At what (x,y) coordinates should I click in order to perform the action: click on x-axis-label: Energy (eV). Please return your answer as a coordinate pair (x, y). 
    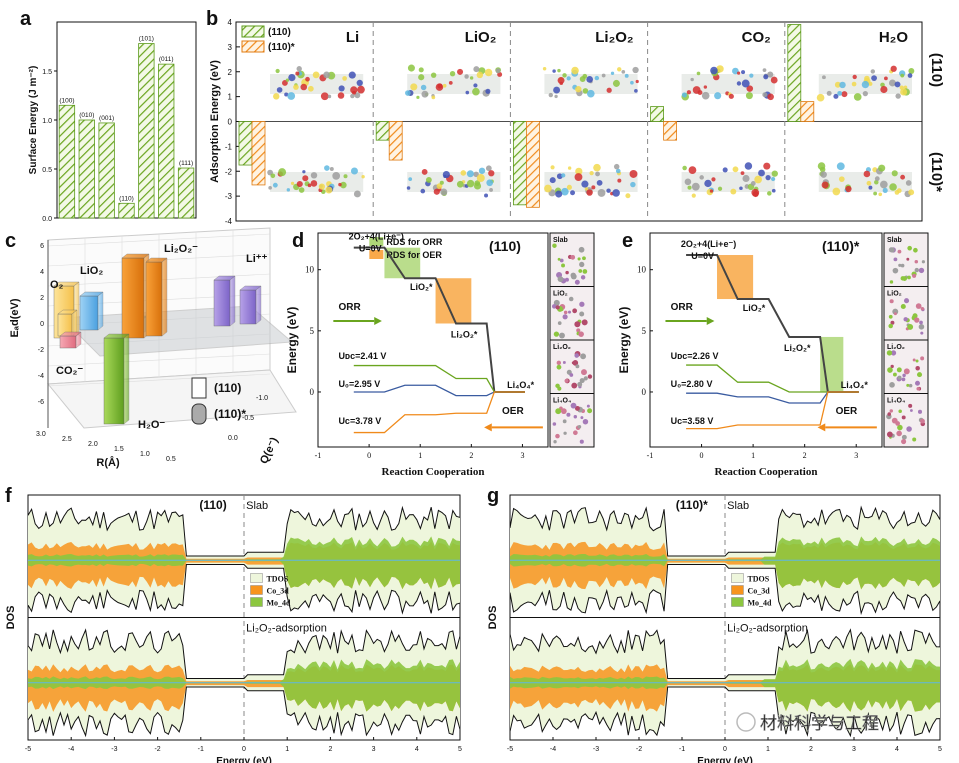
    Looking at the image, I should click on (725, 759).